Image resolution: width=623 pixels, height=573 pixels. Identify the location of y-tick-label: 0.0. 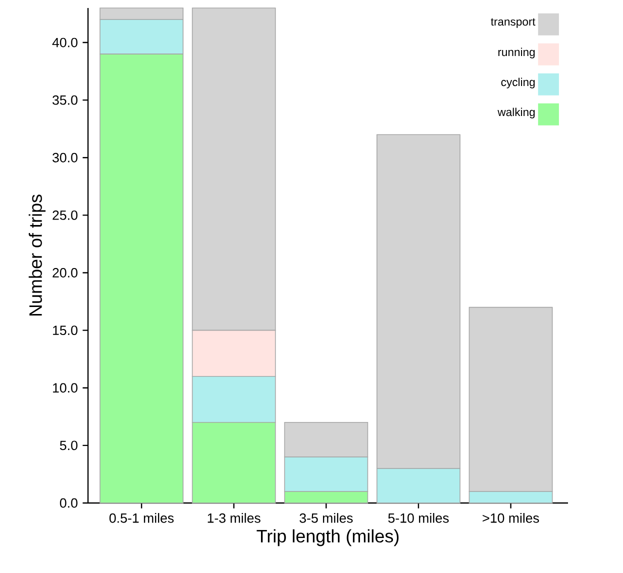
(69, 503).